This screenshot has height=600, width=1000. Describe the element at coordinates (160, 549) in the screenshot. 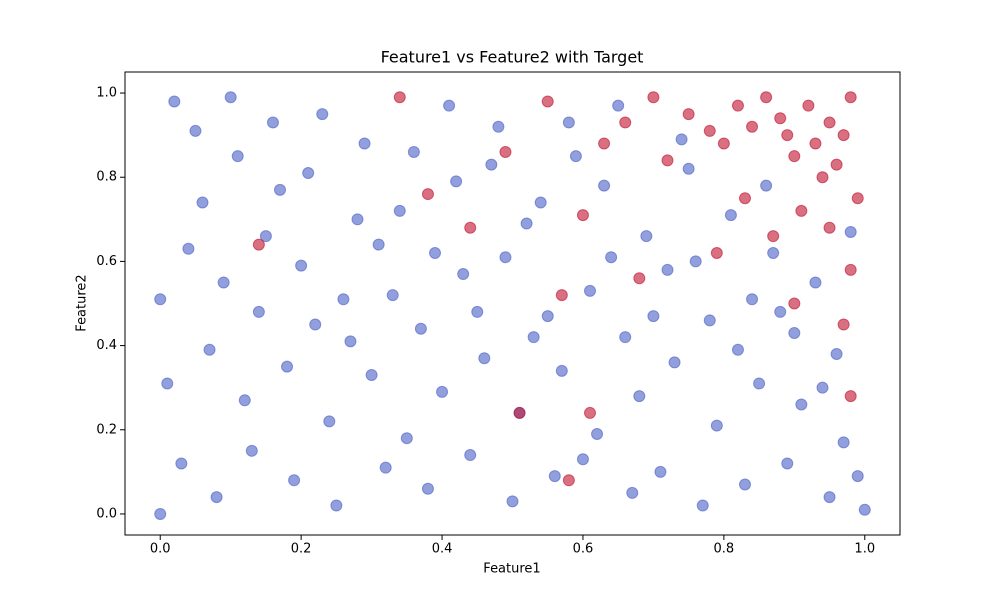

I see `x-tick-label: 0.0` at that location.